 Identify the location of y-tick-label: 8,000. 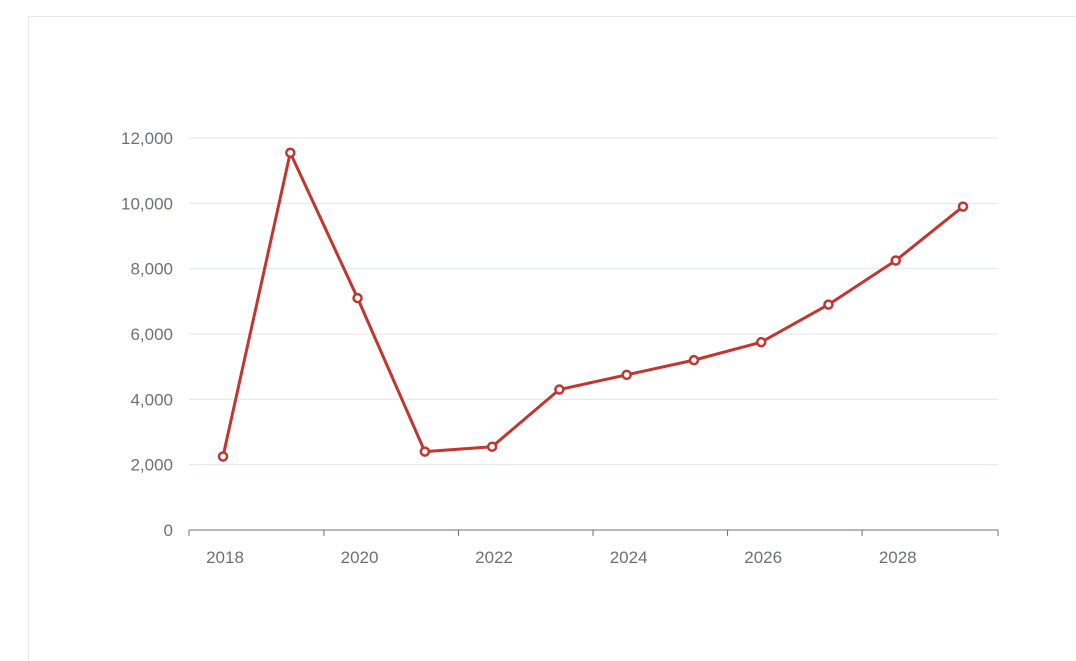
(151, 269).